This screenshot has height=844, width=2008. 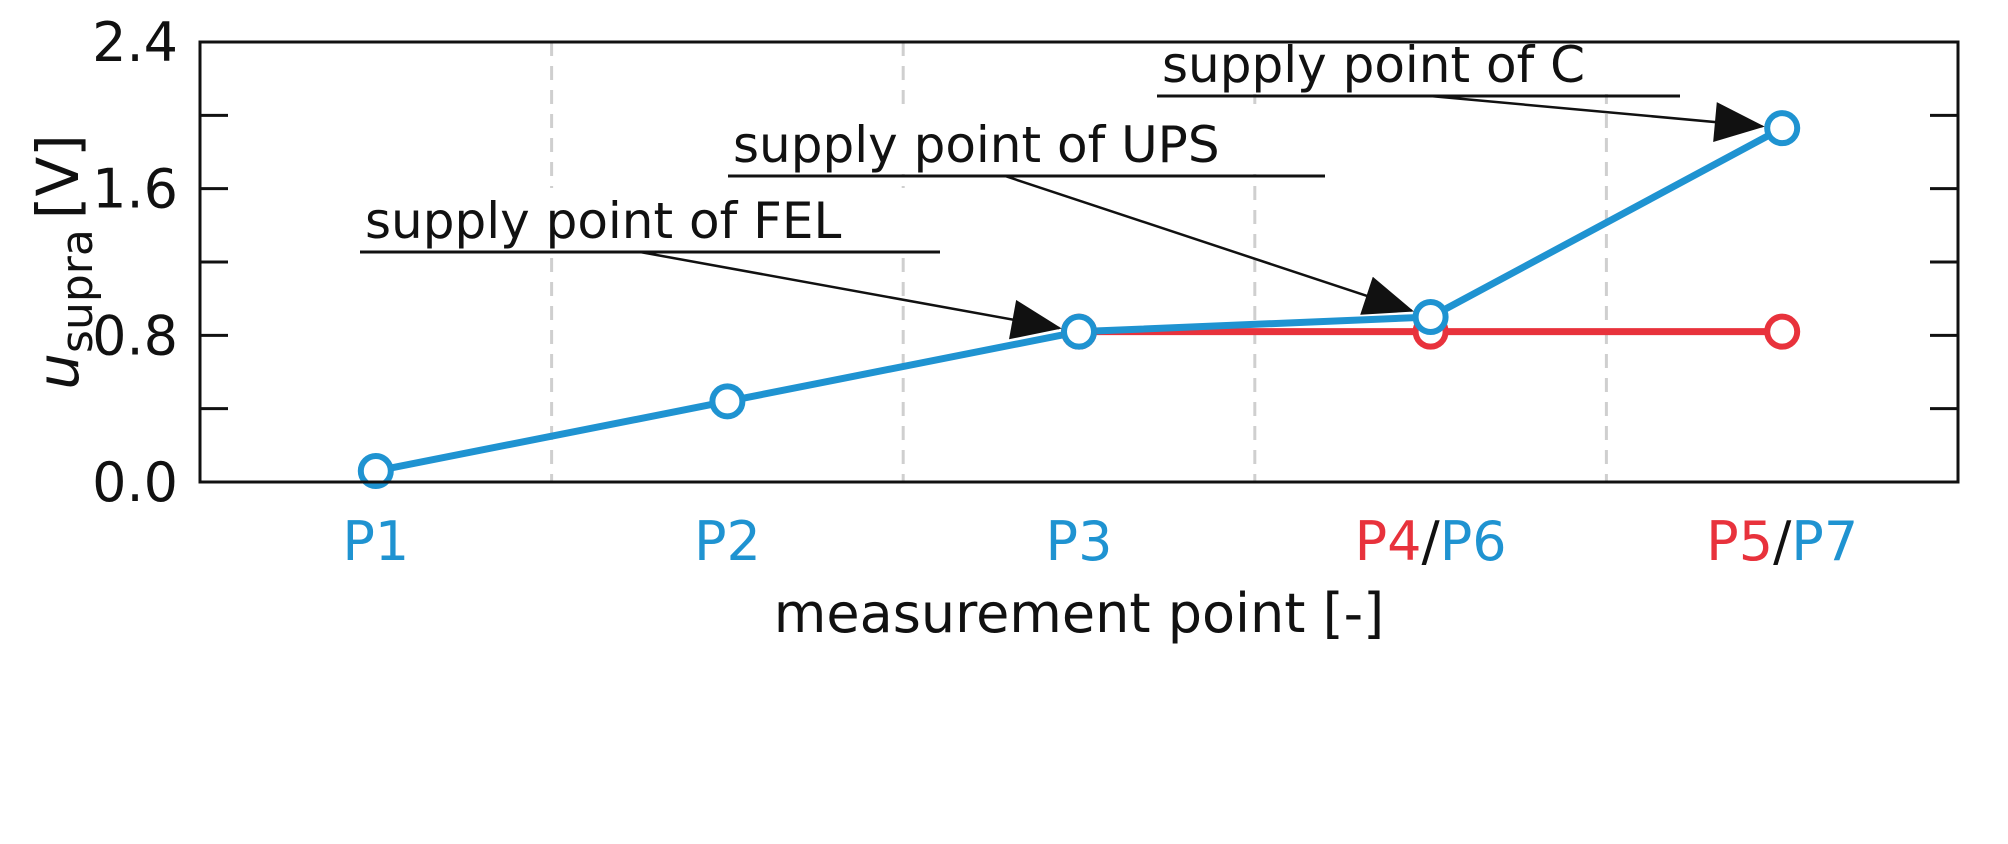 What do you see at coordinates (1473, 541) in the screenshot?
I see `x-tick-label-part: P6` at bounding box center [1473, 541].